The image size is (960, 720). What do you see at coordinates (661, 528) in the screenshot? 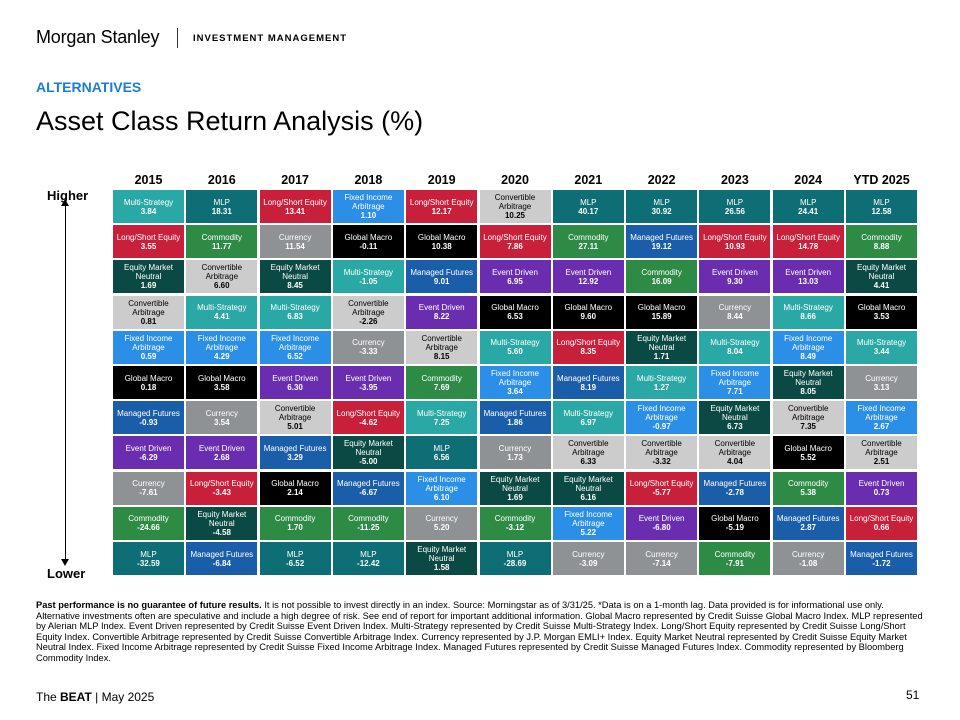
I see `return-value: -6.80` at bounding box center [661, 528].